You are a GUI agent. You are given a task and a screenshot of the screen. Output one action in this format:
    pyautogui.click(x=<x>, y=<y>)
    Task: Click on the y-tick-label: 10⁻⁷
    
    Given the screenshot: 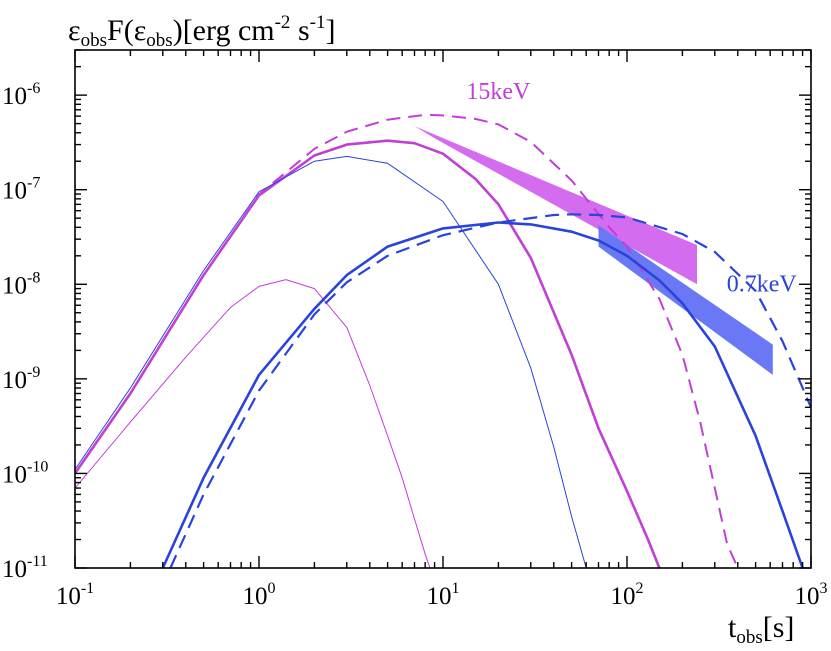 What is the action you would take?
    pyautogui.click(x=21, y=190)
    